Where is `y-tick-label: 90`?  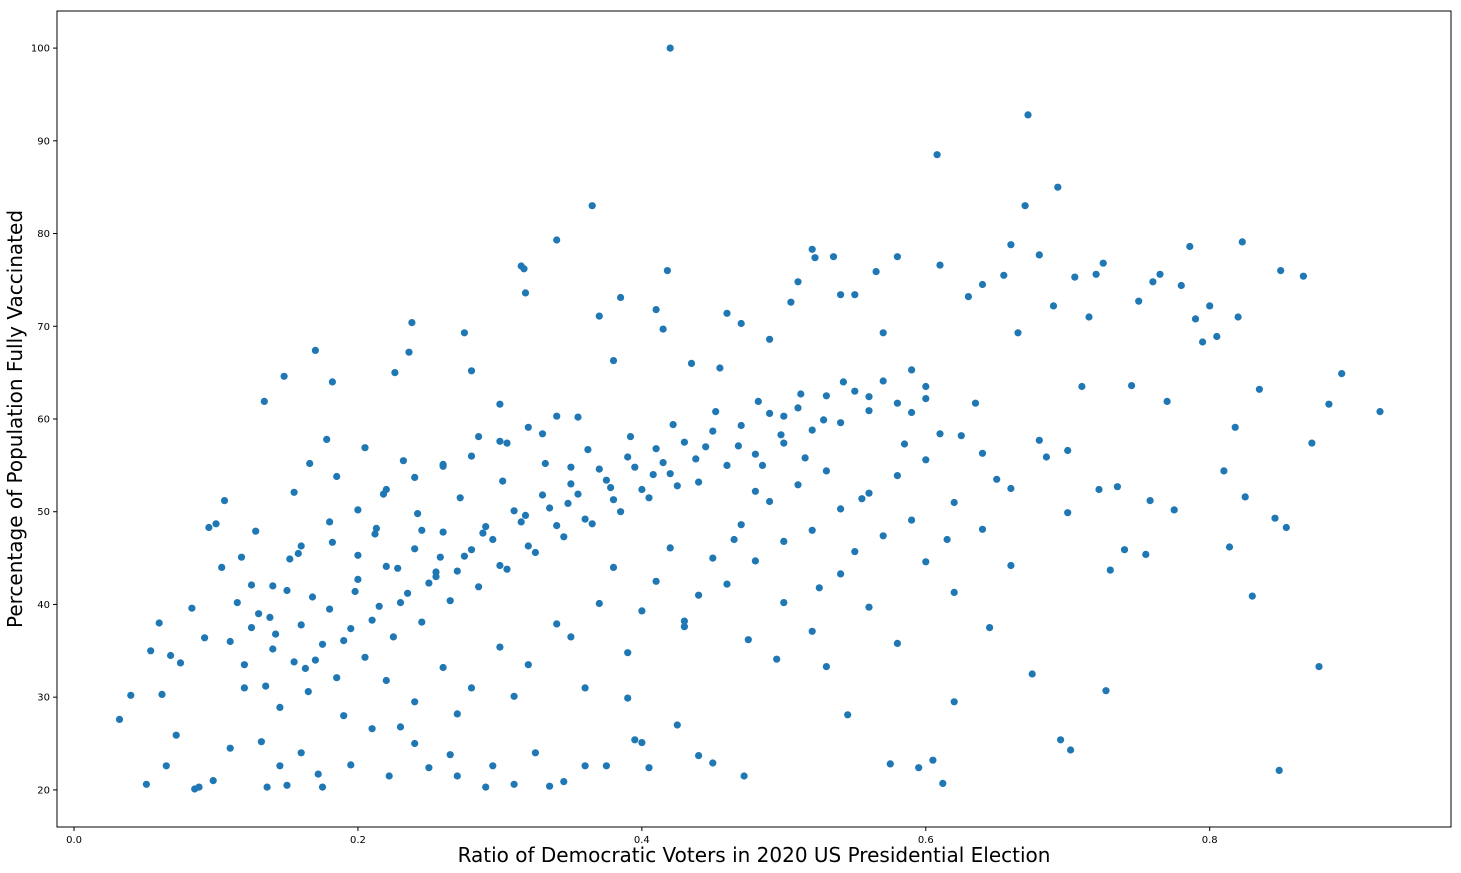 y-tick-label: 90 is located at coordinates (43, 141).